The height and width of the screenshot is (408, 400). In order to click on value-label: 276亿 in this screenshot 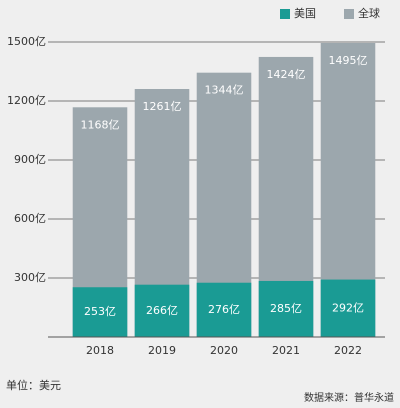, I will do `click(224, 309)`.